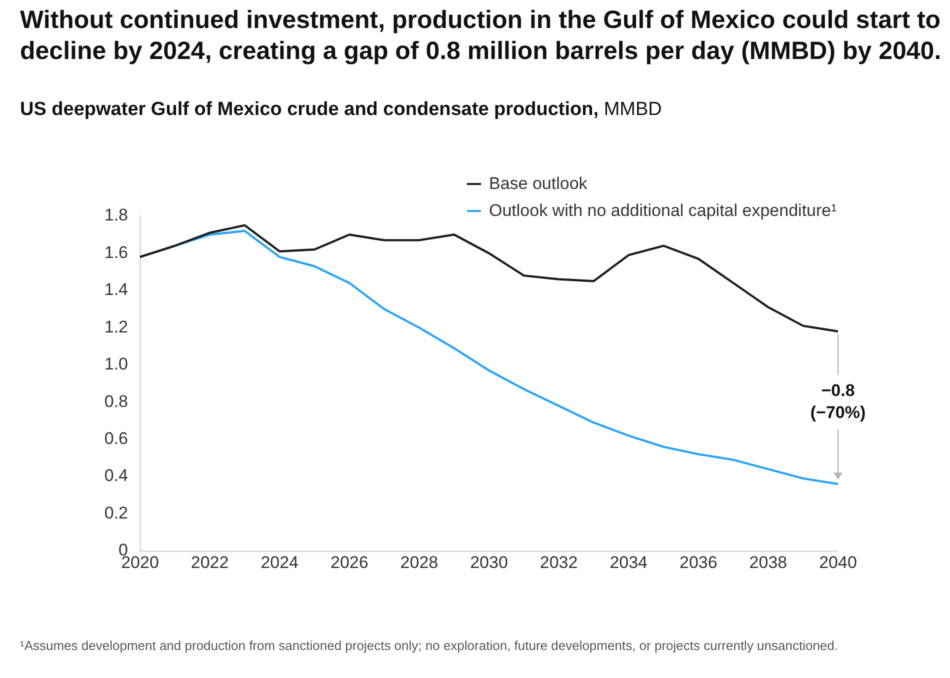  Describe the element at coordinates (629, 562) in the screenshot. I see `x-tick-label: 2034` at that location.